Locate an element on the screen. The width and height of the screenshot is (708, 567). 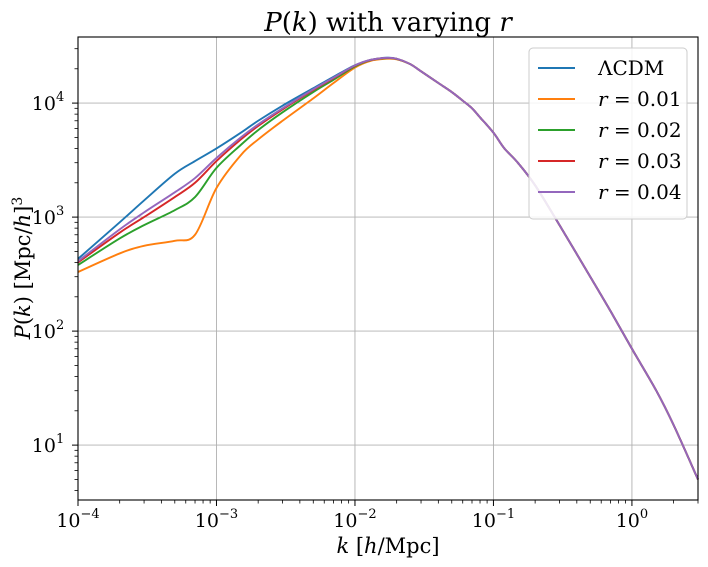
x-axis-label: k [h/Mpc] is located at coordinates (387, 546).